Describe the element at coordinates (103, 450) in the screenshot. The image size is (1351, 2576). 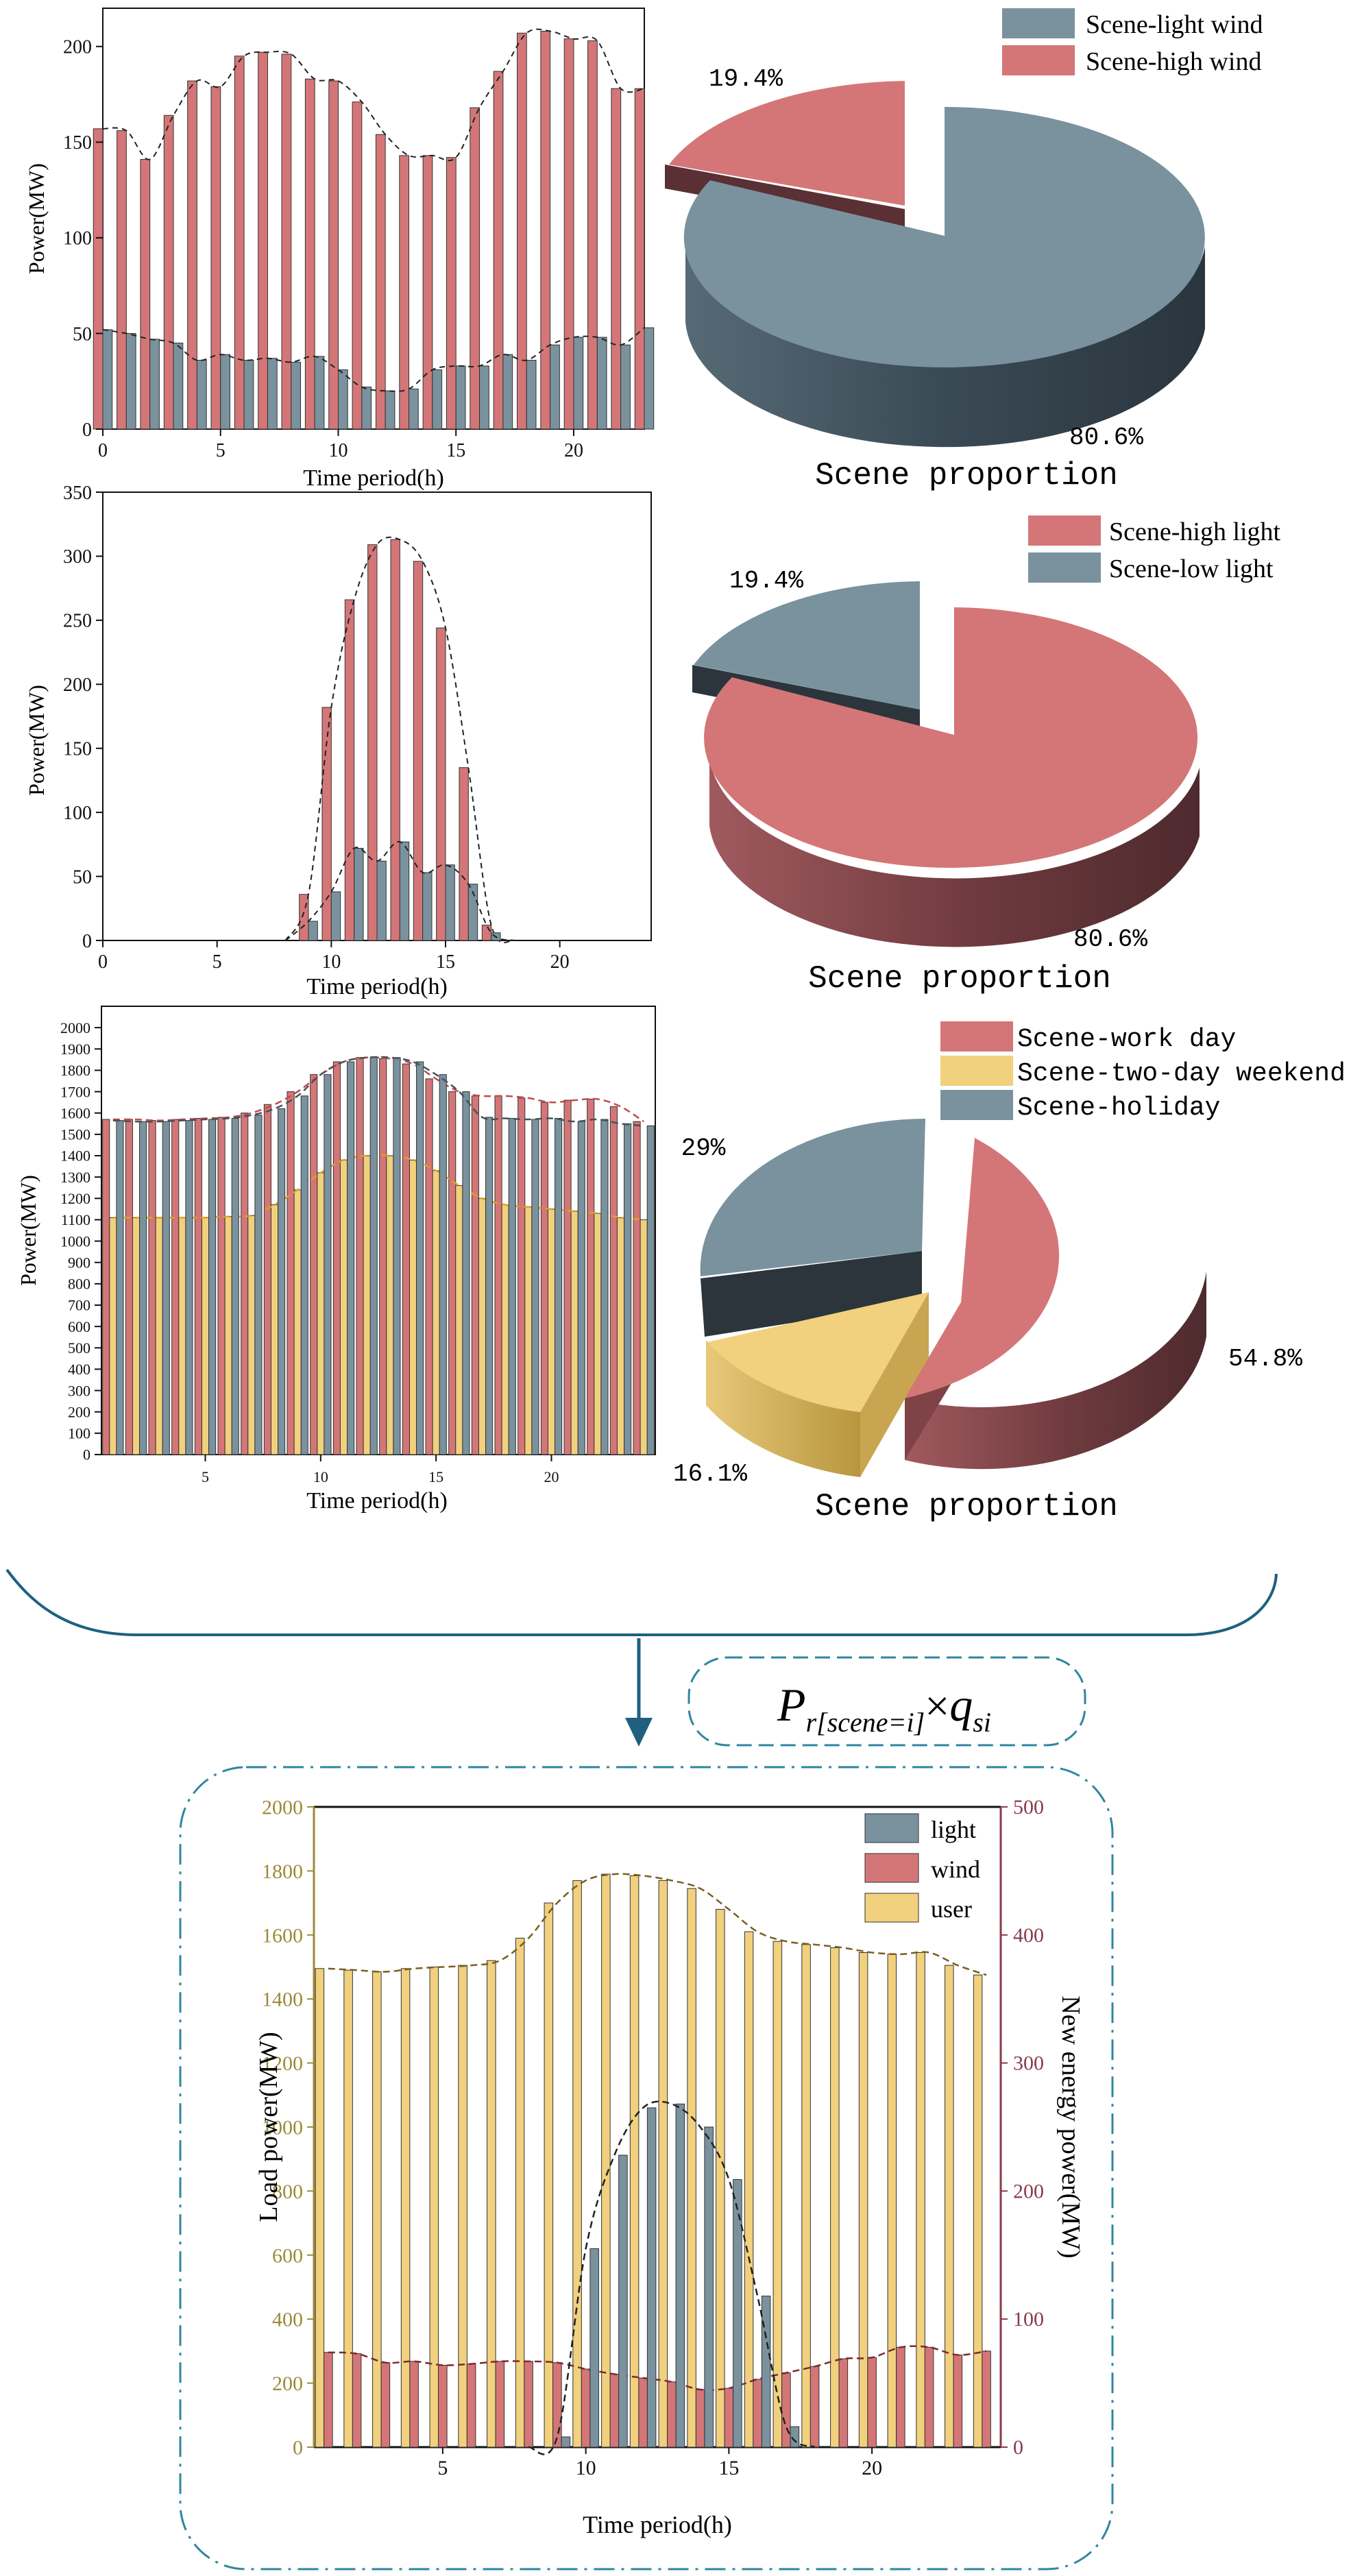
I see `x-tick-label: 0` at that location.